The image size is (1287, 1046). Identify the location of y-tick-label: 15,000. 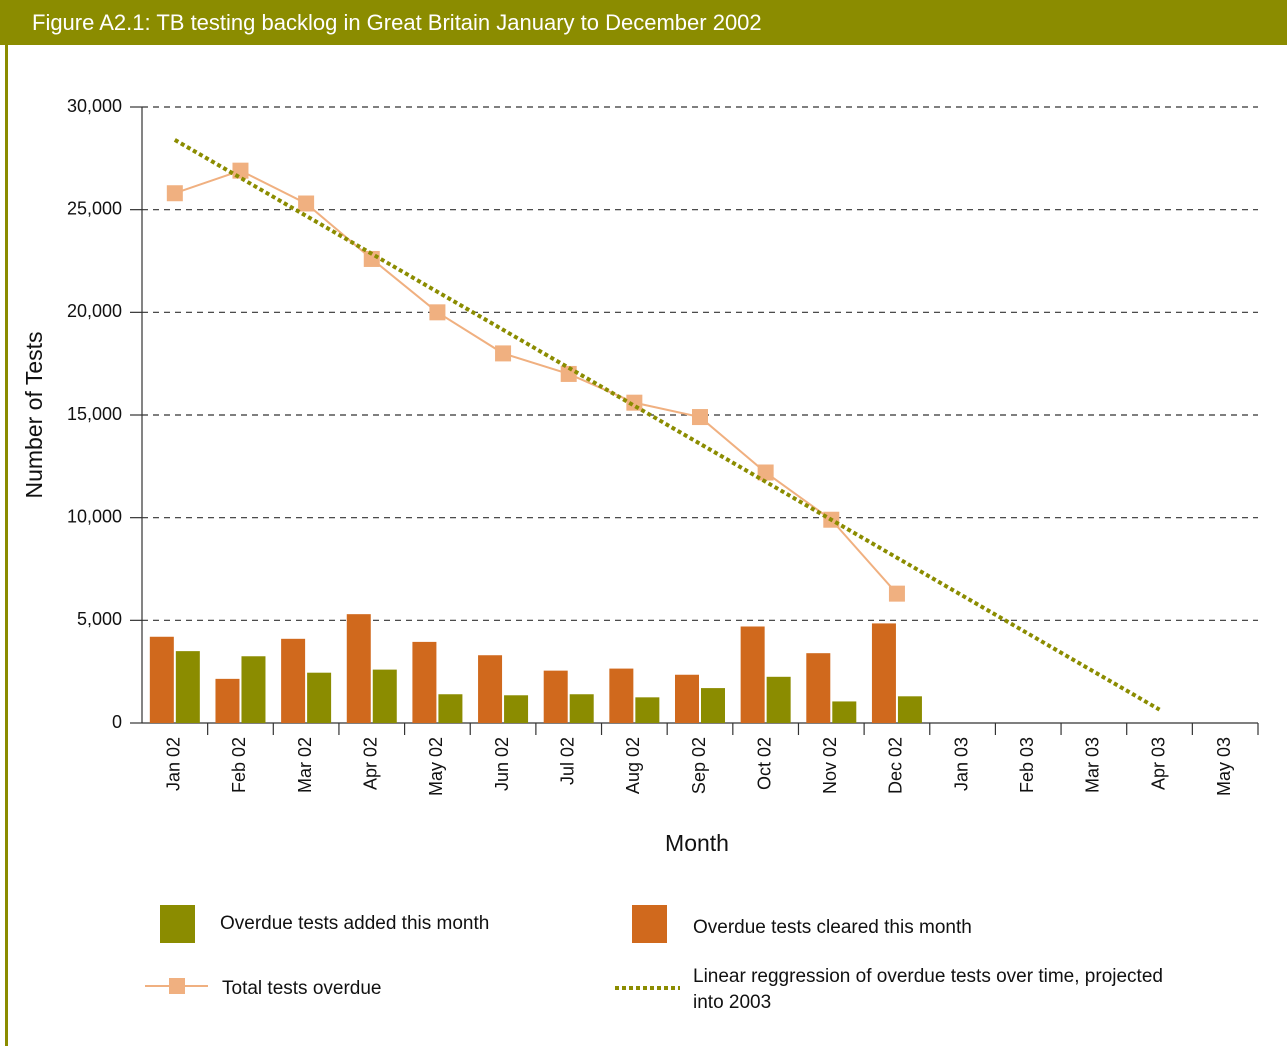
(94, 414).